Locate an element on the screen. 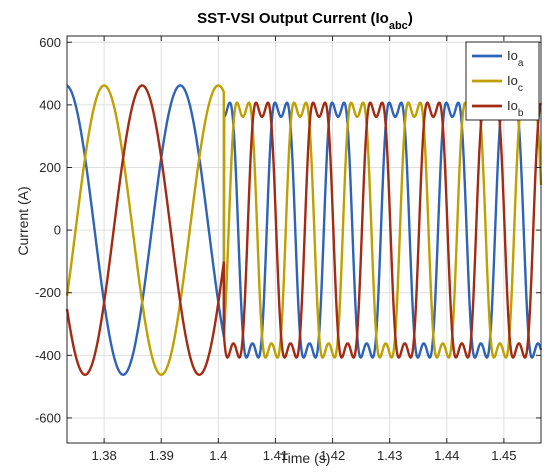  x-axis-title: Time (s) is located at coordinates (305, 458).